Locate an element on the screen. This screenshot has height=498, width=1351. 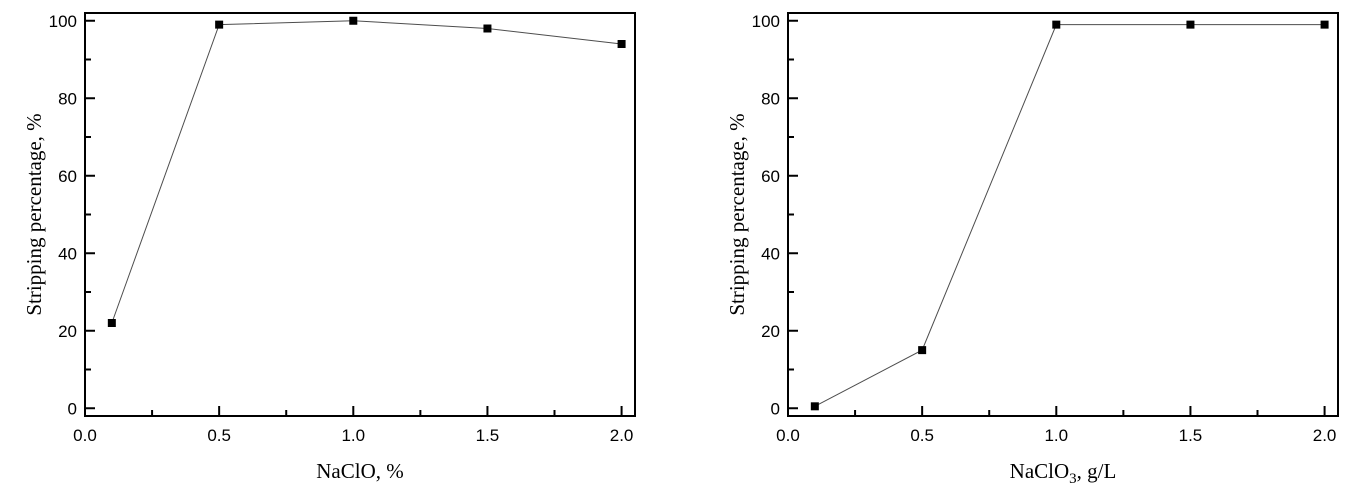
x-axis-title-part: , g/L is located at coordinates (1097, 471).